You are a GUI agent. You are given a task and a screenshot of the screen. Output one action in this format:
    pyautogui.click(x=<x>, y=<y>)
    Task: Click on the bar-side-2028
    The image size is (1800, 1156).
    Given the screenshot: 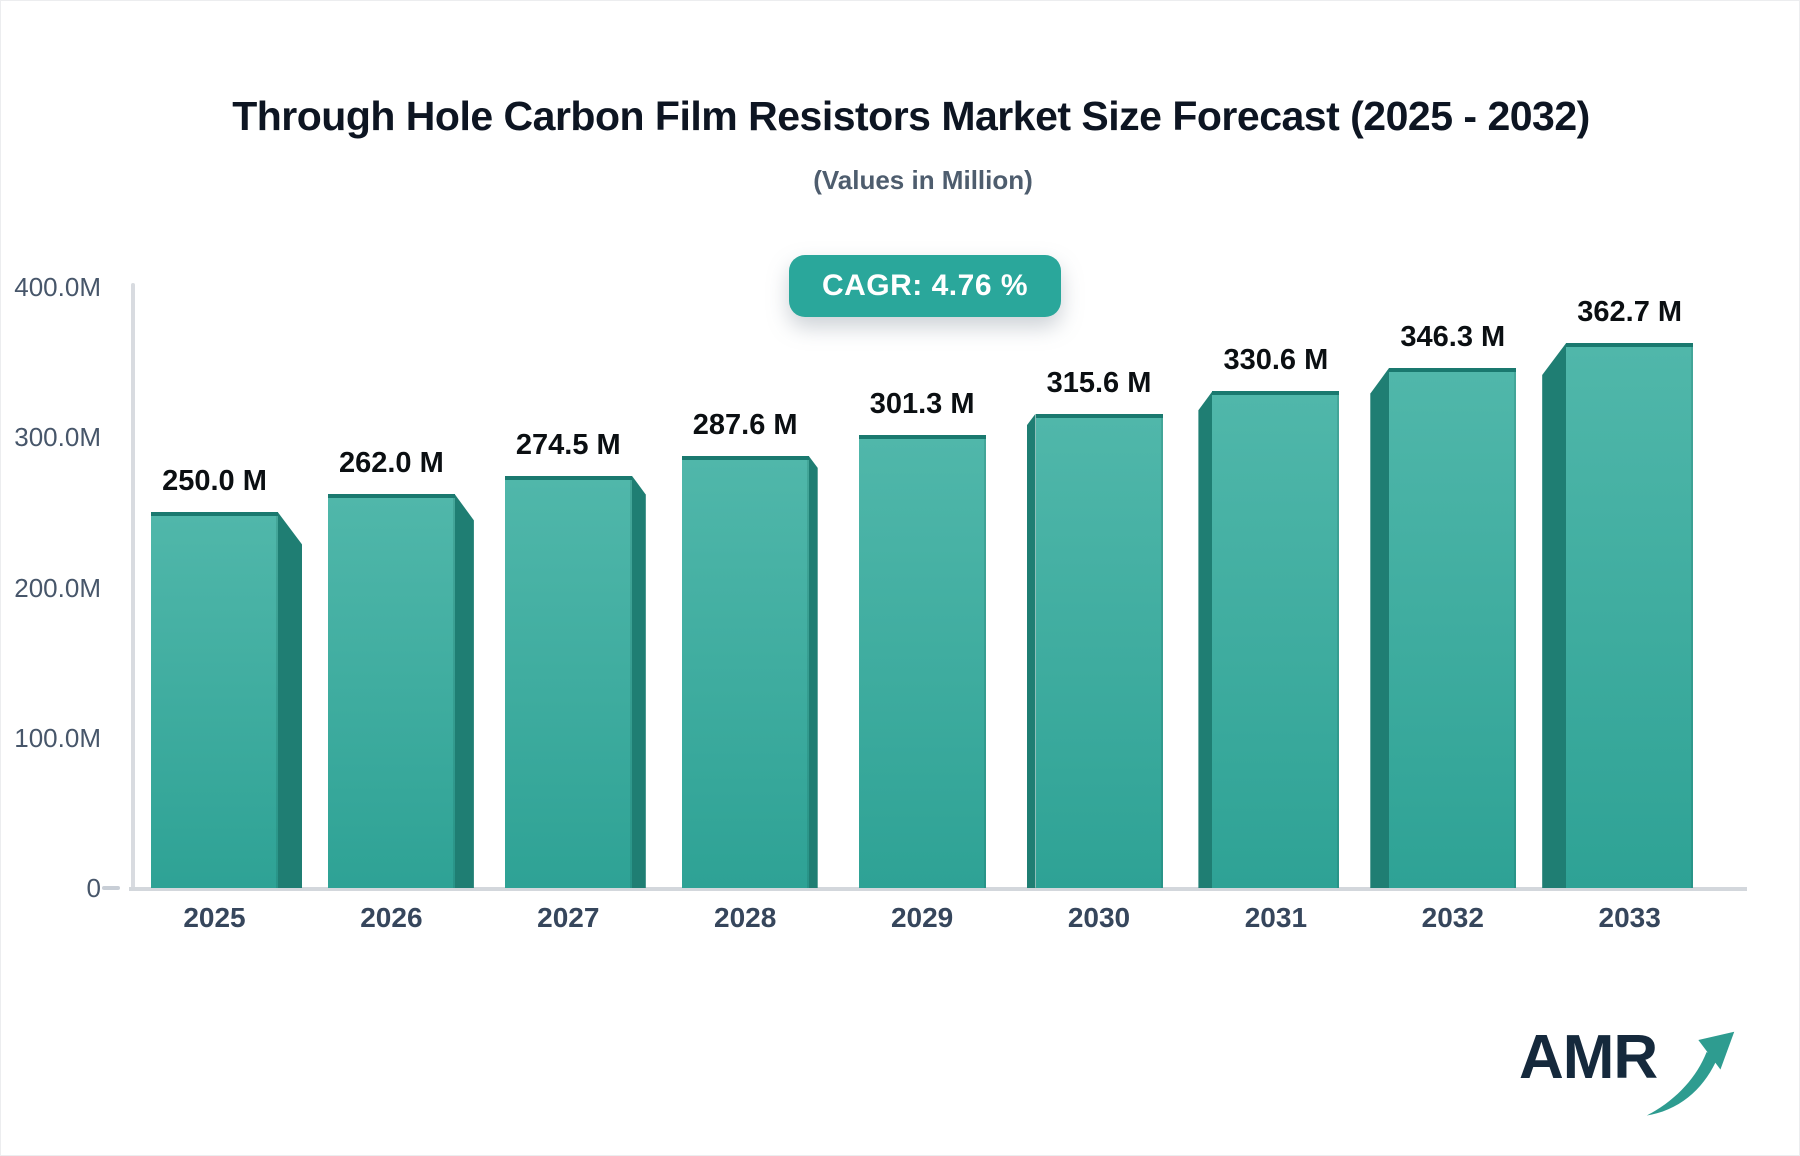 What is the action you would take?
    pyautogui.click(x=813, y=671)
    